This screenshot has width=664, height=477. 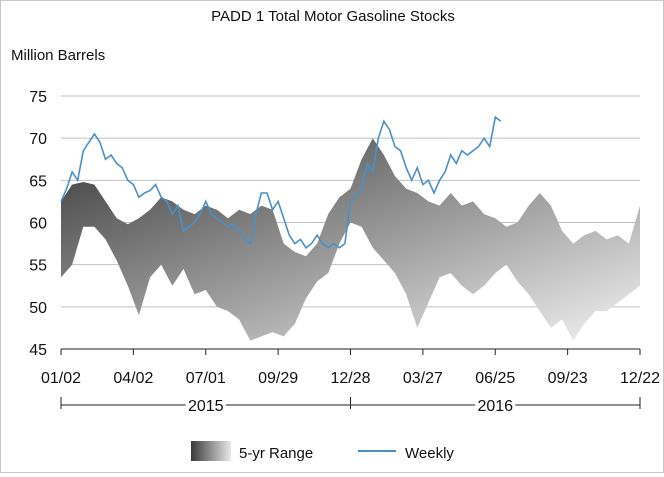 What do you see at coordinates (38, 97) in the screenshot?
I see `y-tick-label: 75` at bounding box center [38, 97].